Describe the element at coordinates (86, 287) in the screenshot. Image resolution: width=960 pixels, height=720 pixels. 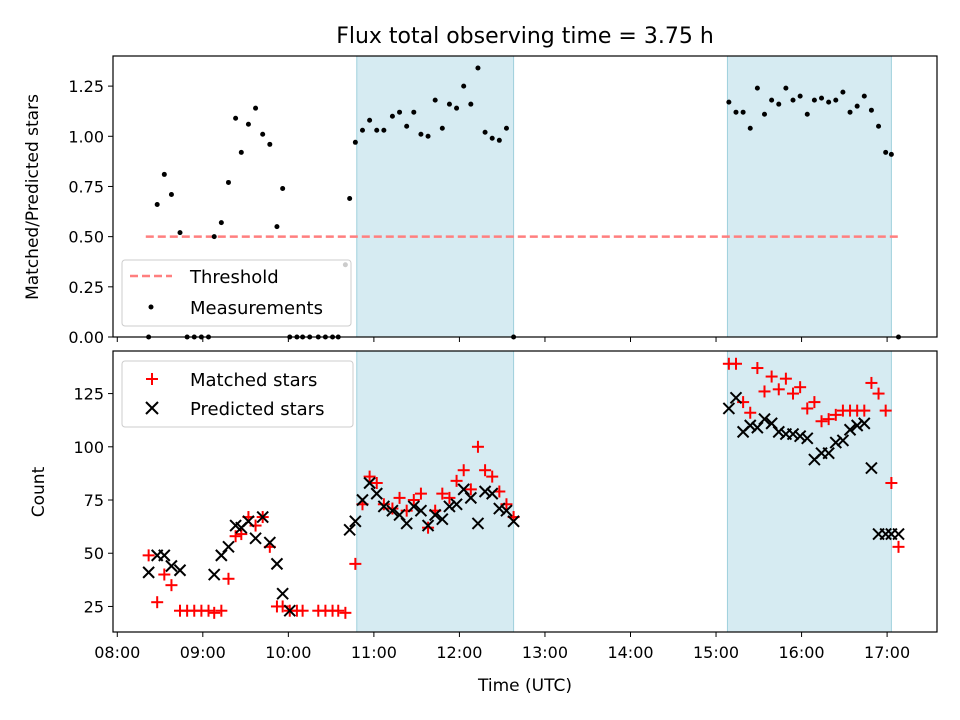
I see `y-tick-label: 0.25` at that location.